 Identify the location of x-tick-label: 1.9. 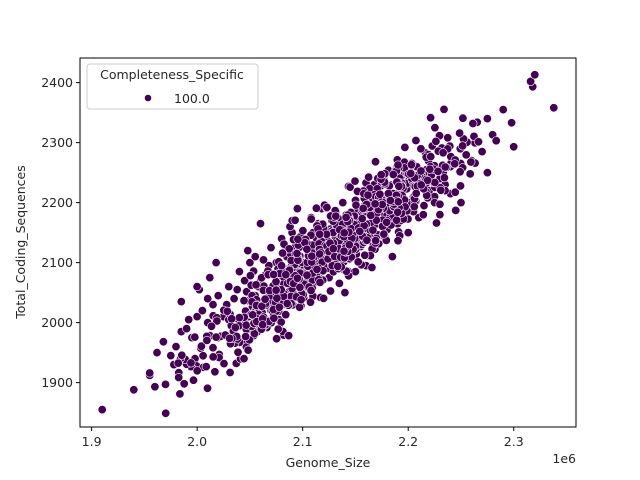
(92, 441).